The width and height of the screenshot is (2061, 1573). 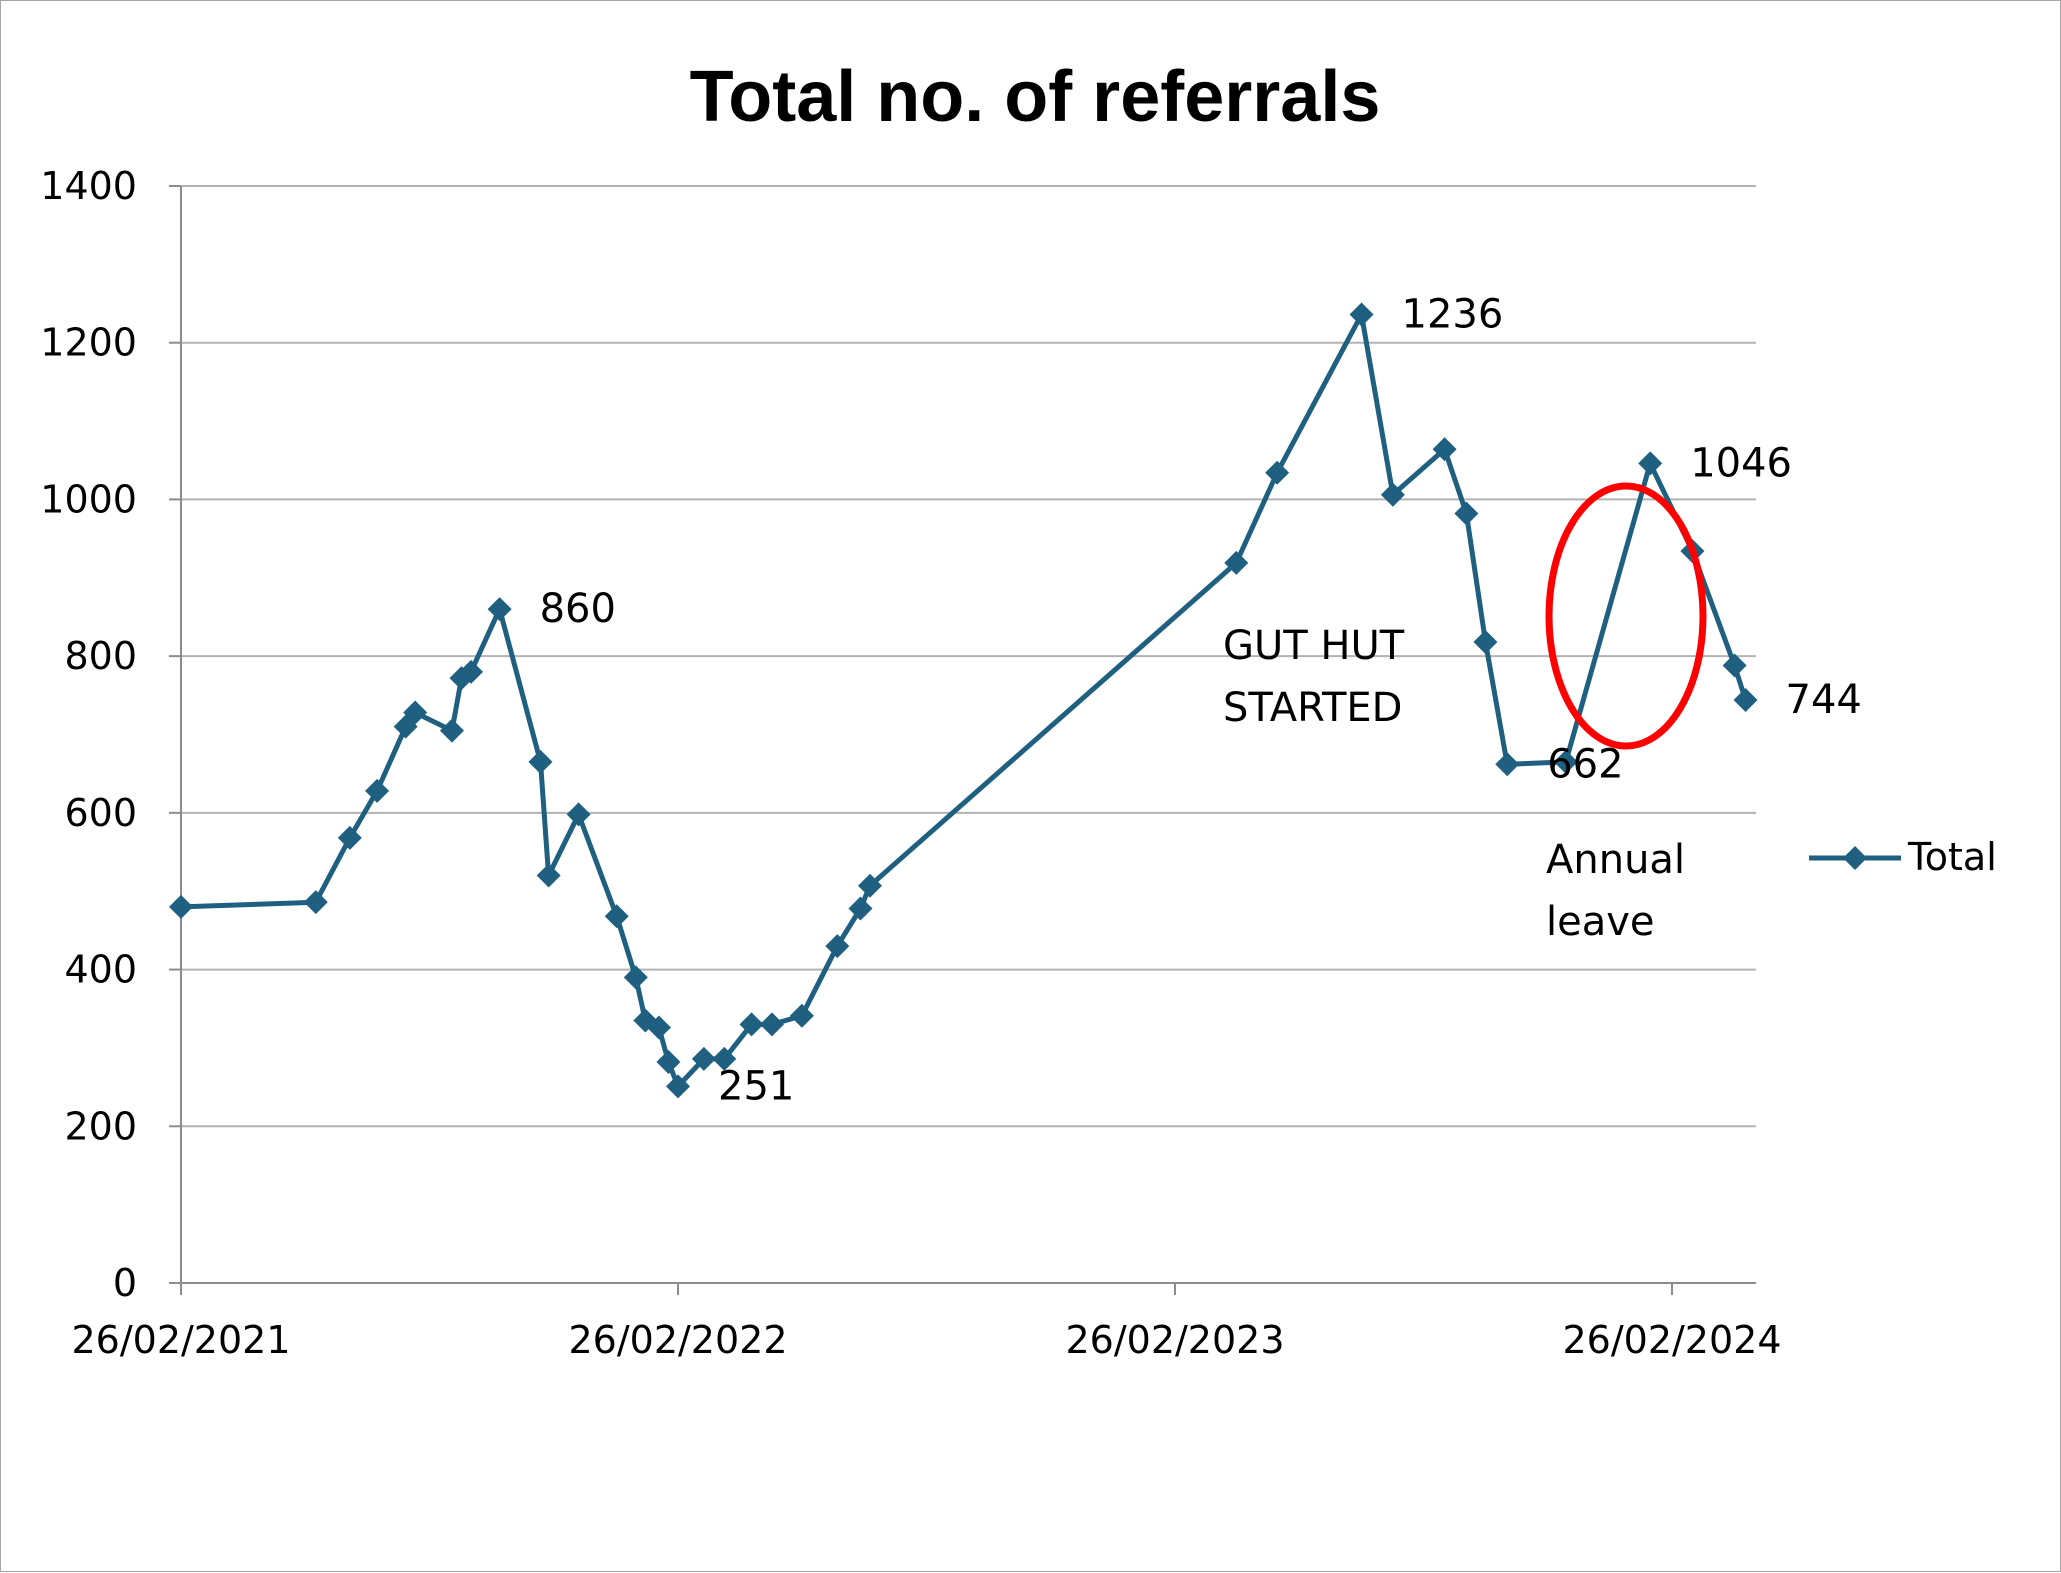 I want to click on y-tick-label: 1400, so click(x=88, y=186).